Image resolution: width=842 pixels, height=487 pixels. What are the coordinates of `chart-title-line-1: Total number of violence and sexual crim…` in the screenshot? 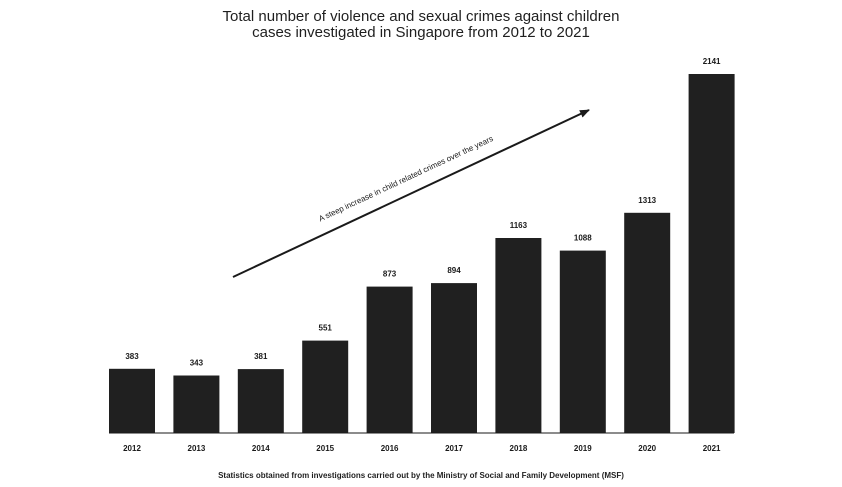 It's located at (421, 16).